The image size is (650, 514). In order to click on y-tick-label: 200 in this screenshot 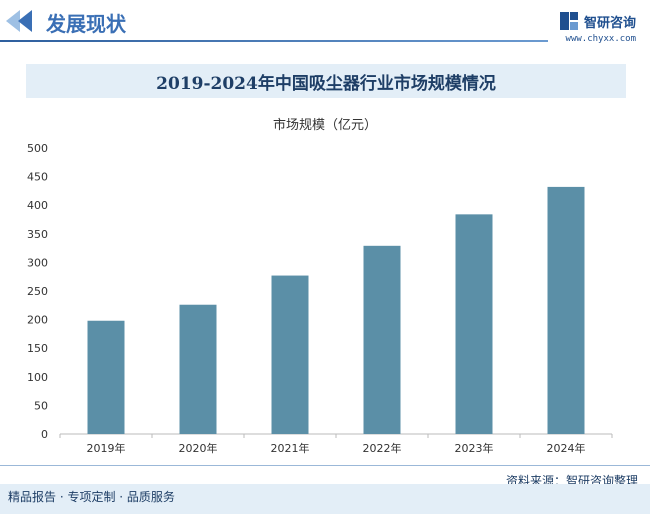, I will do `click(37, 320)`.